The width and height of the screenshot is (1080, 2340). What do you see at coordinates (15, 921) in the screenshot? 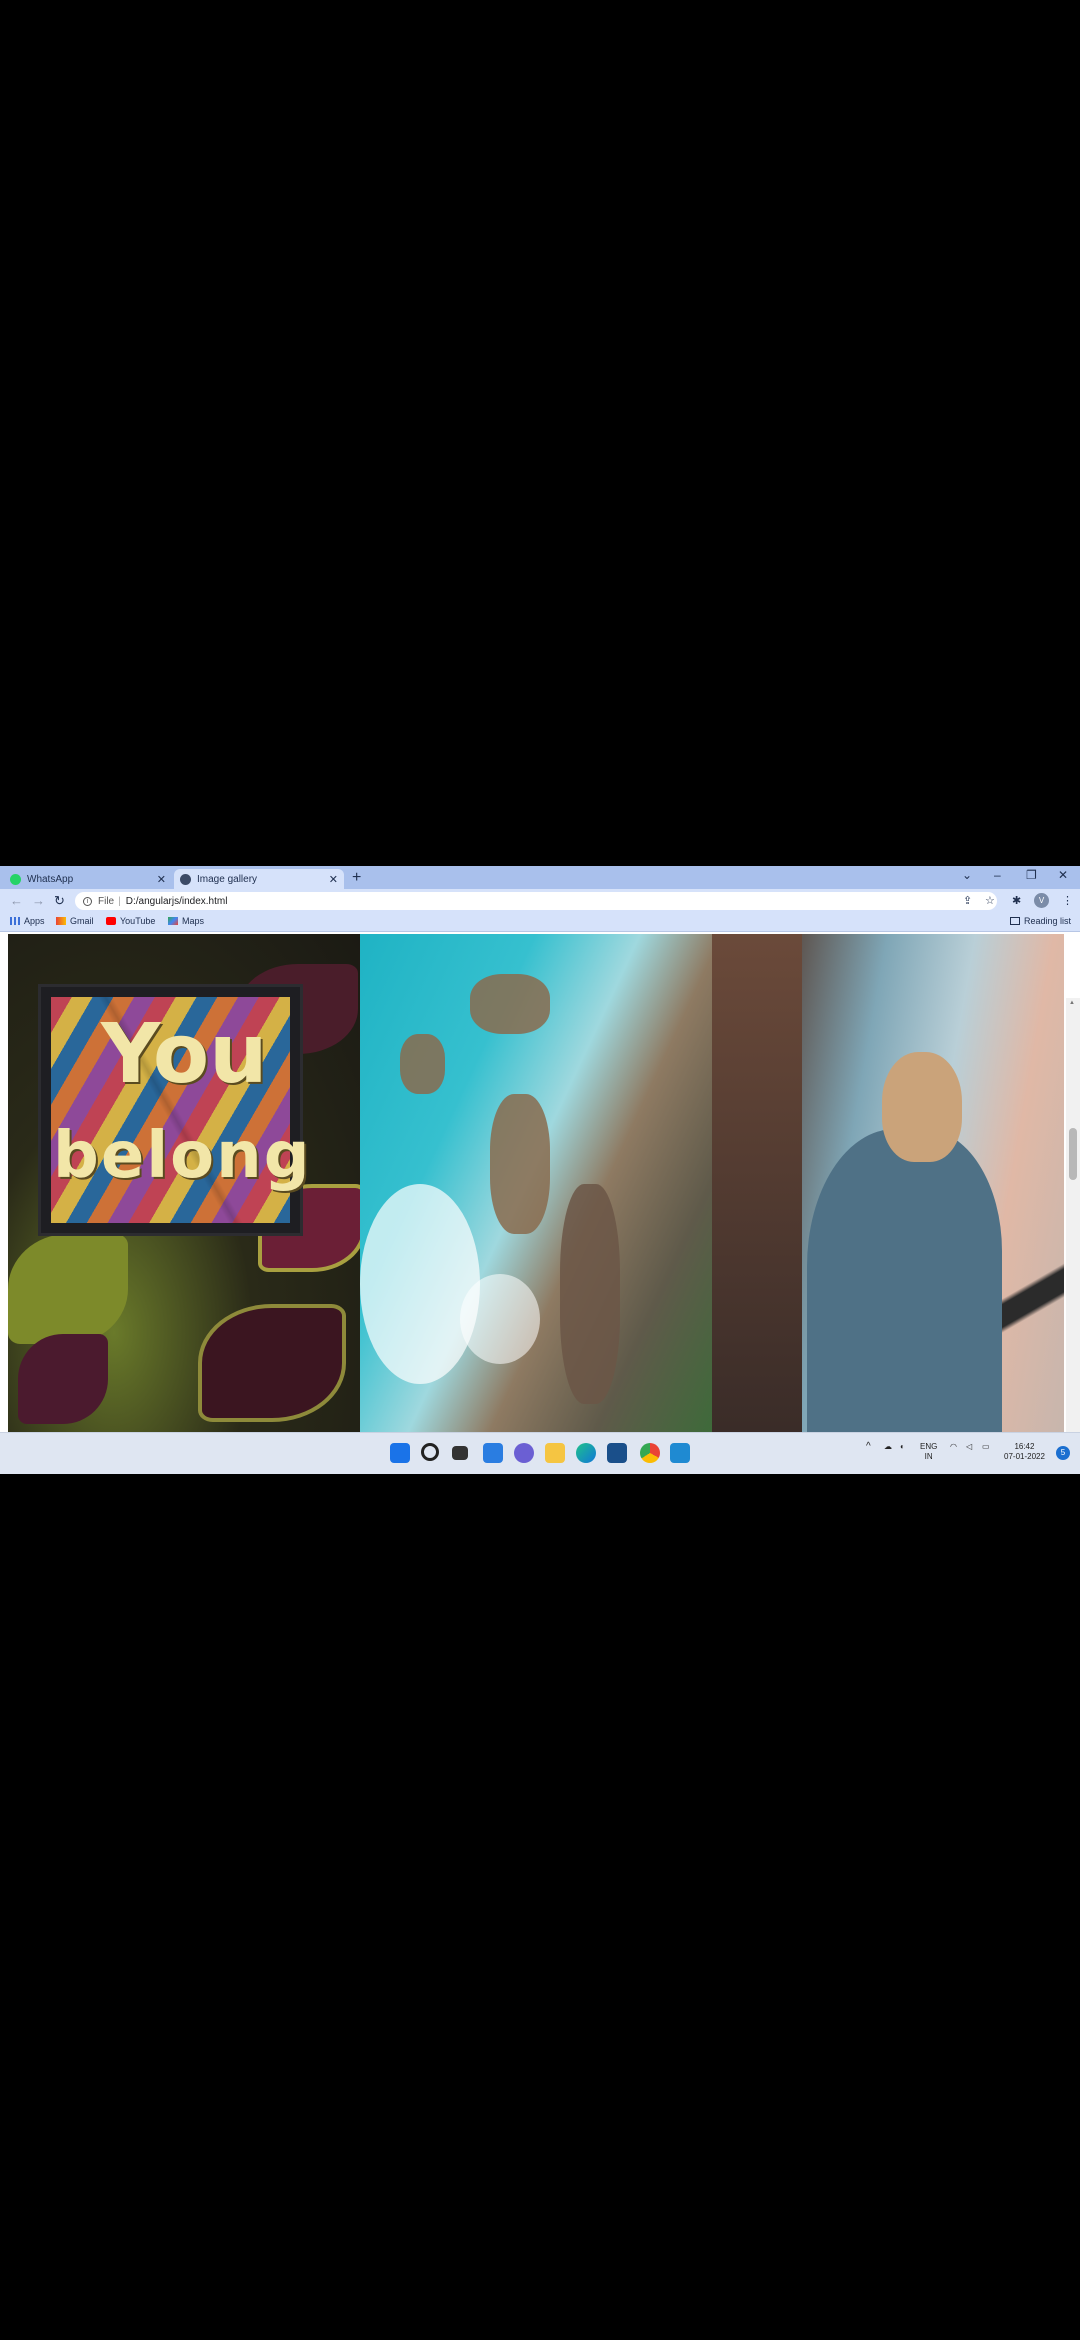
I see `apps-grid-icon` at bounding box center [15, 921].